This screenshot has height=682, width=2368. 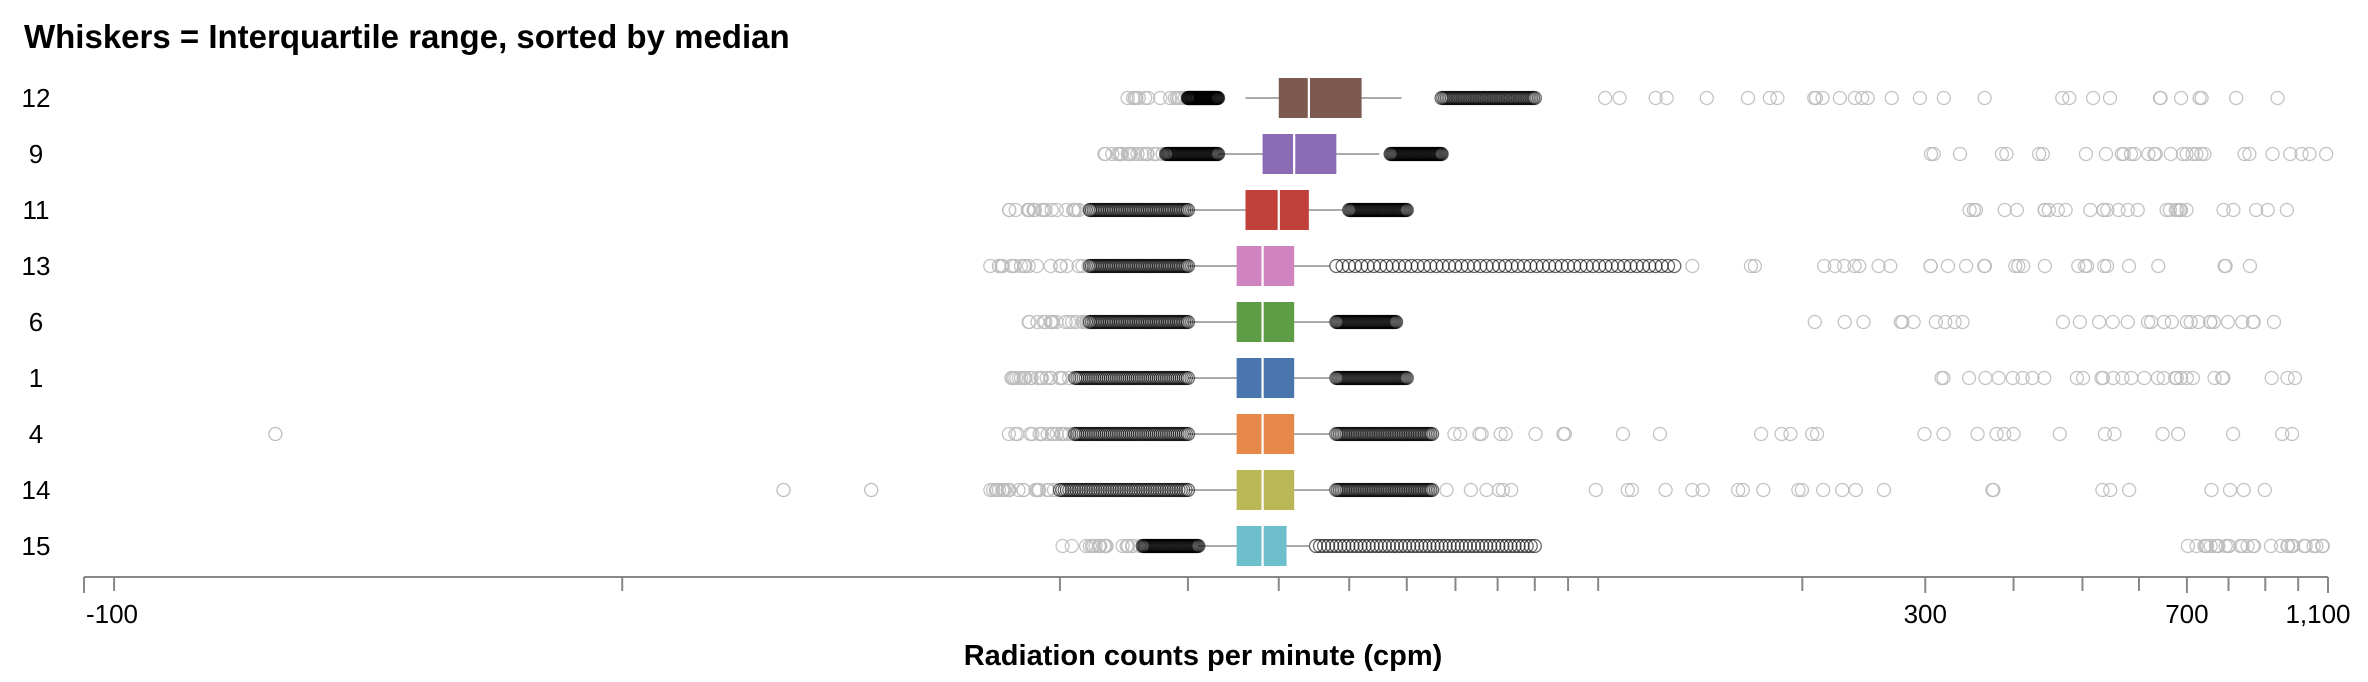 What do you see at coordinates (36, 546) in the screenshot?
I see `category-label: 15` at bounding box center [36, 546].